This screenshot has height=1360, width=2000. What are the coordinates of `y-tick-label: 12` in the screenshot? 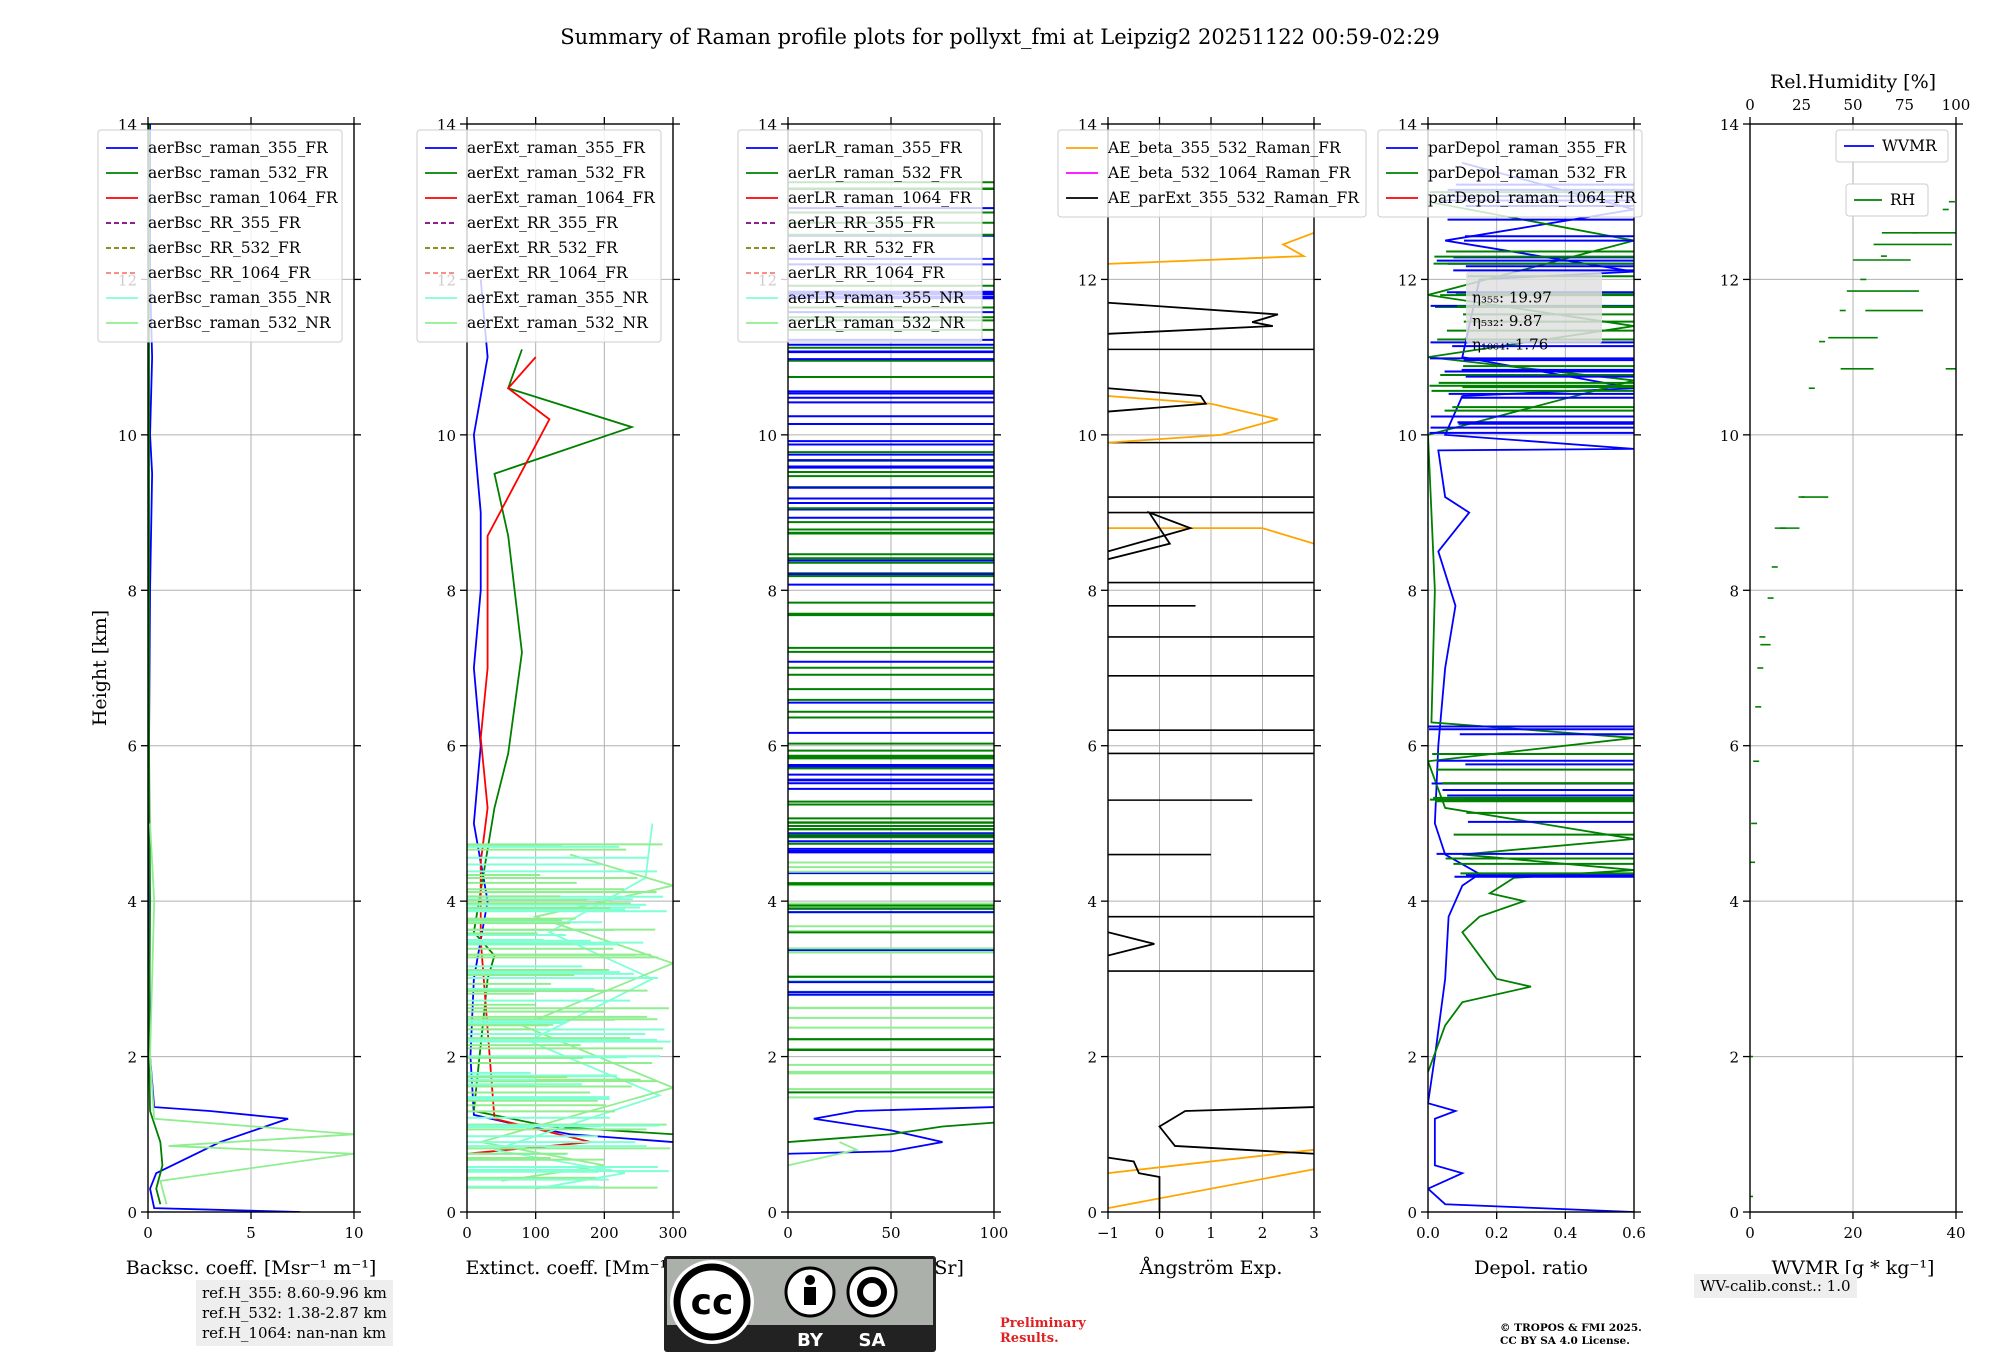 It's located at (1407, 280).